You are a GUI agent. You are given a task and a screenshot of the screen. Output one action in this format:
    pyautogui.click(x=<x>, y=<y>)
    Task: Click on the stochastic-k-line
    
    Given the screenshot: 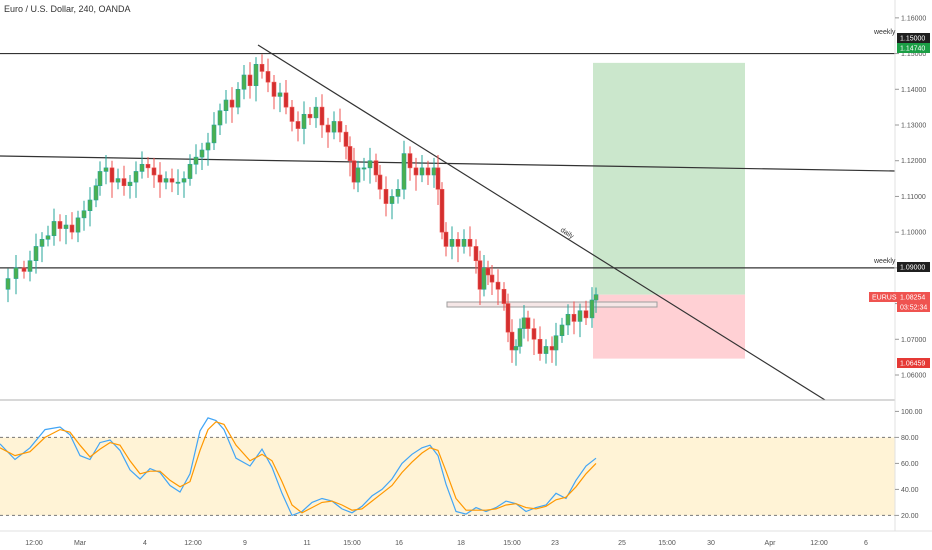 What is the action you would take?
    pyautogui.click(x=298, y=467)
    